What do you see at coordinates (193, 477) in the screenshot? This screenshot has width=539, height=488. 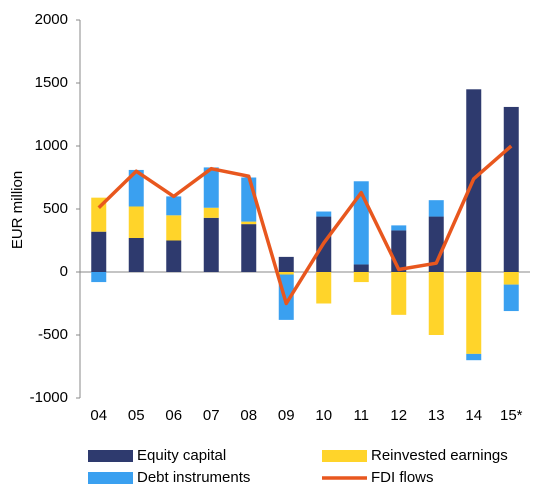 I see `legend-label: Debt instruments` at bounding box center [193, 477].